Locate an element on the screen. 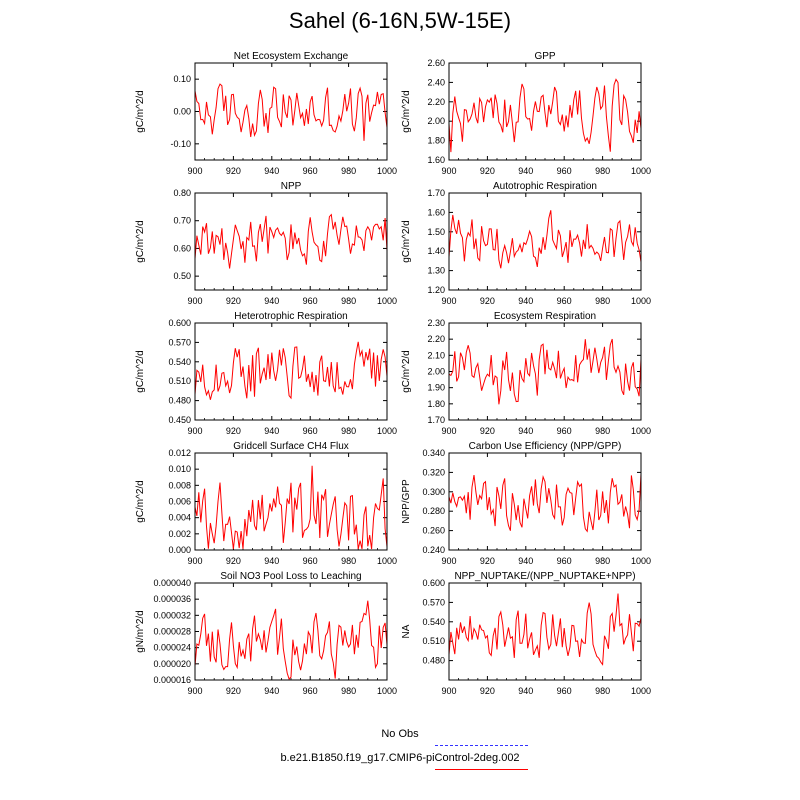 The image size is (800, 800). y-tick-label: 0.240 is located at coordinates (433, 550).